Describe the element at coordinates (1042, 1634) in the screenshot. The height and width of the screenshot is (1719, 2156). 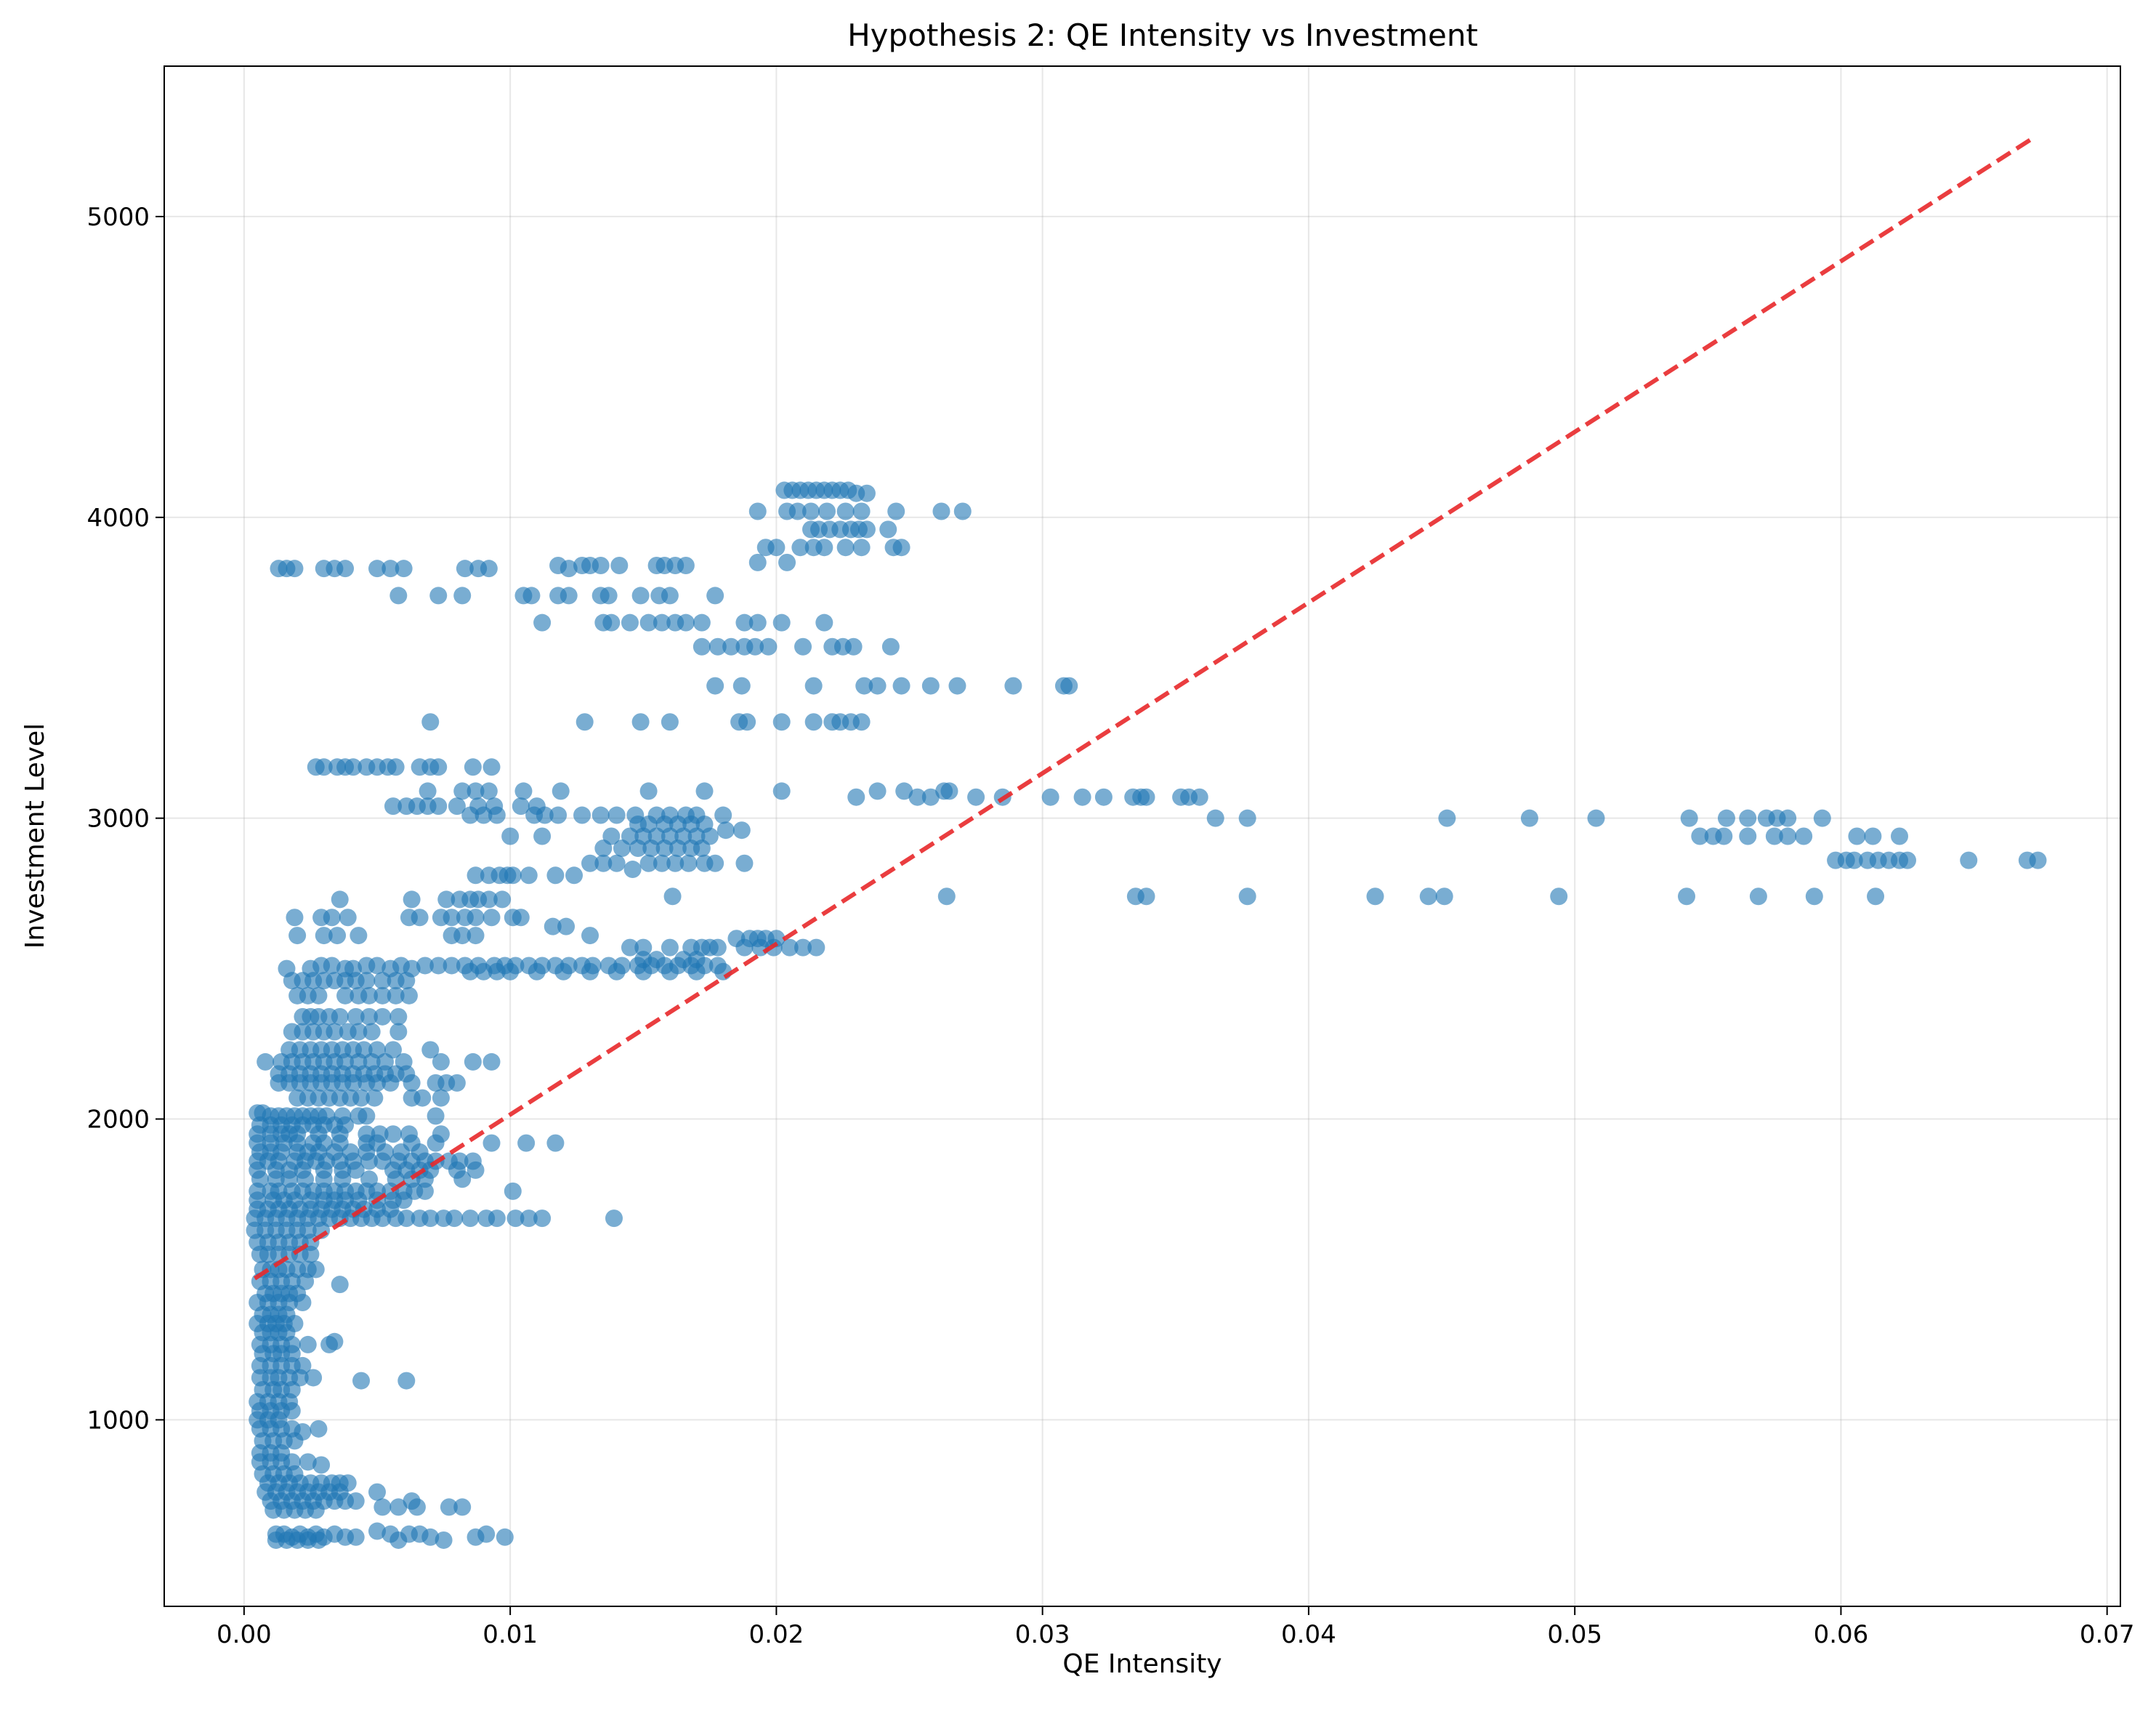
I see `x-tick-label: 0.03` at that location.